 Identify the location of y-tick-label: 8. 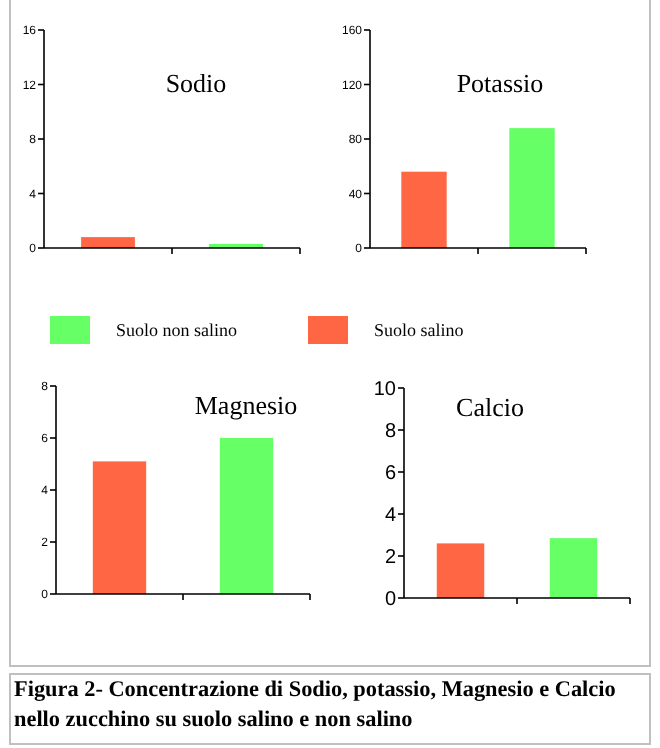
(390, 432).